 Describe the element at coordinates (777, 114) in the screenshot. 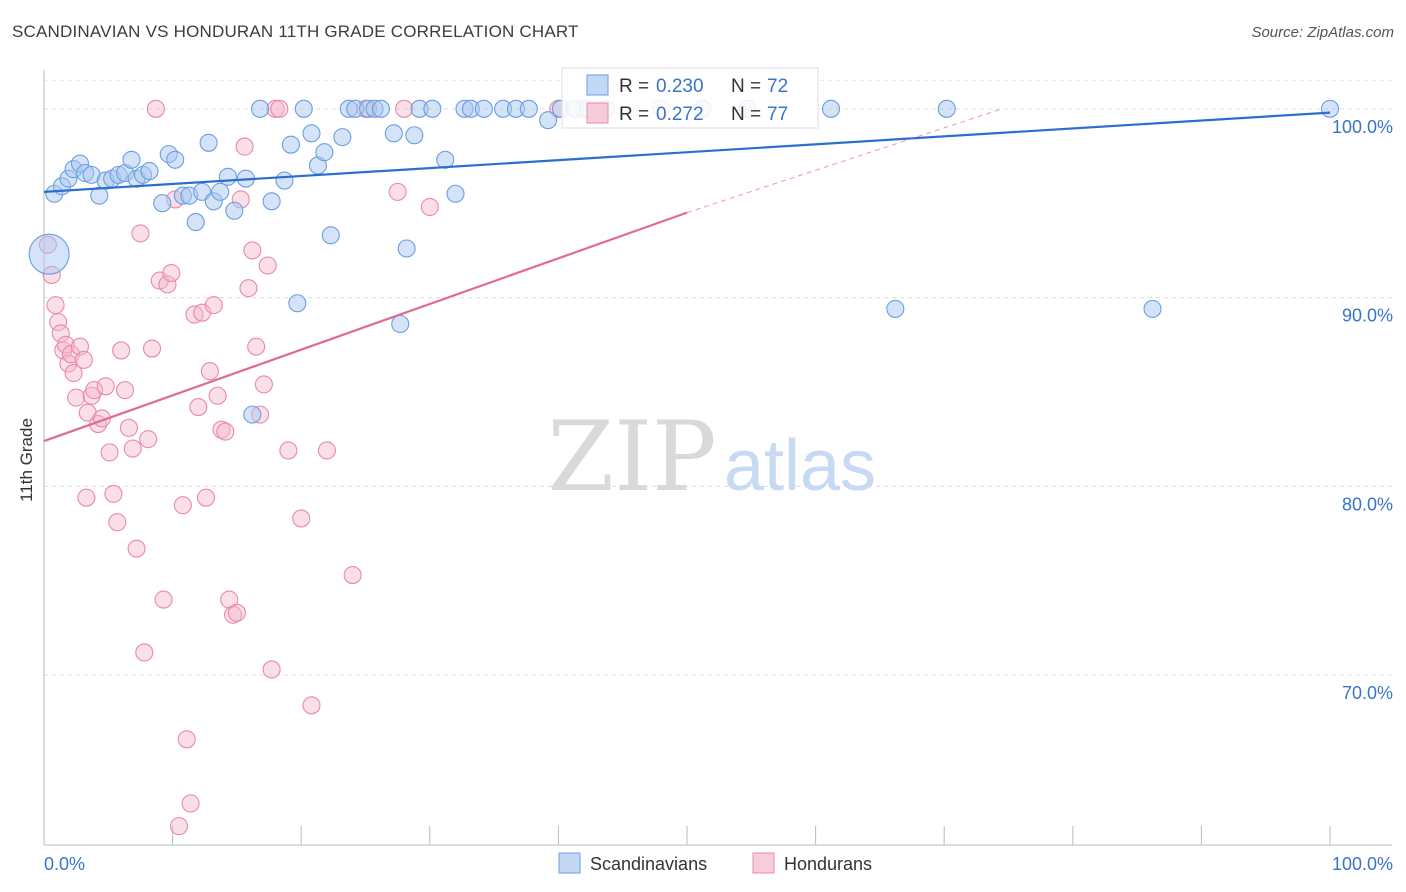

I see `legend-n-value-2: 77` at that location.